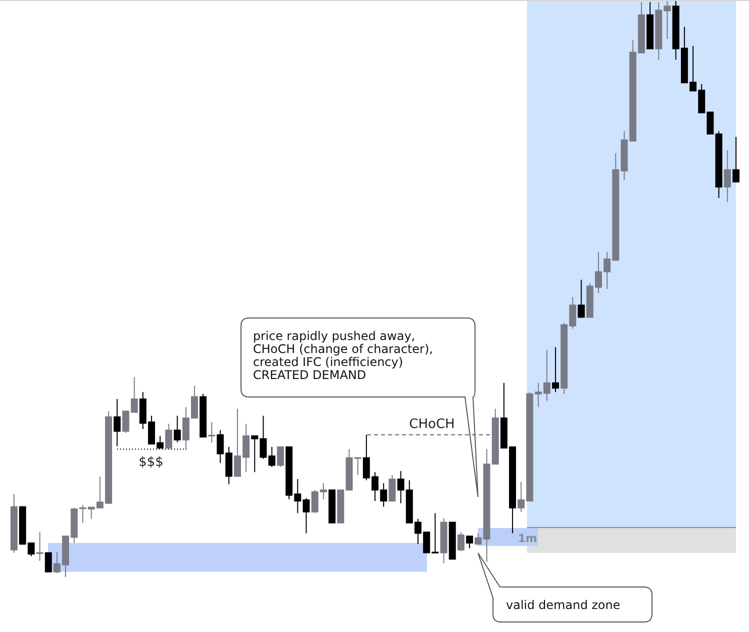 This screenshot has width=749, height=632. What do you see at coordinates (528, 538) in the screenshot?
I see `annotation: 1m` at bounding box center [528, 538].